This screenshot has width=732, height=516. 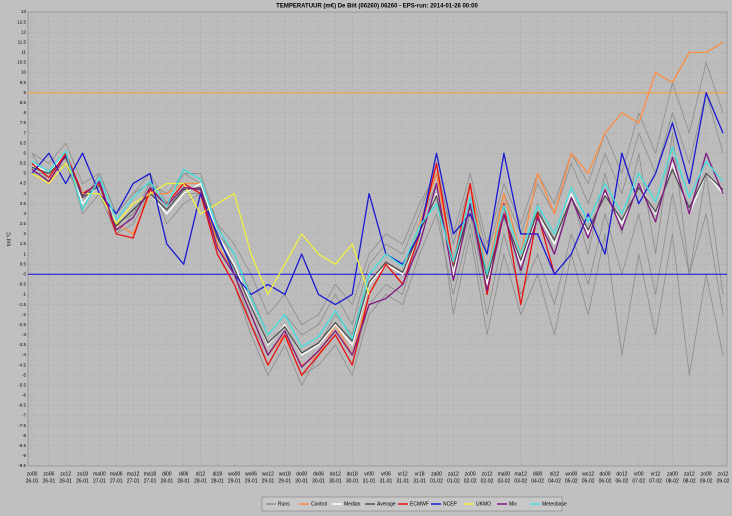 I want to click on legend-label: Control, so click(x=319, y=504).